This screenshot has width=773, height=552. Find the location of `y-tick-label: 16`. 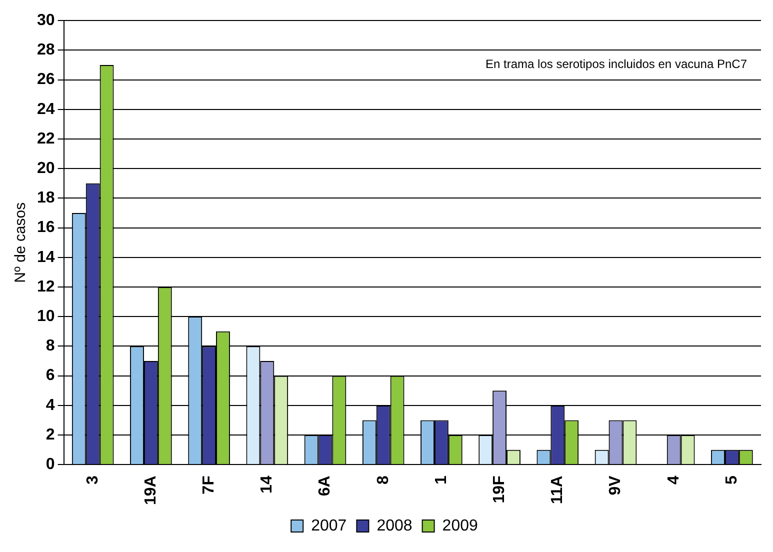

y-tick-label: 16 is located at coordinates (46, 227).